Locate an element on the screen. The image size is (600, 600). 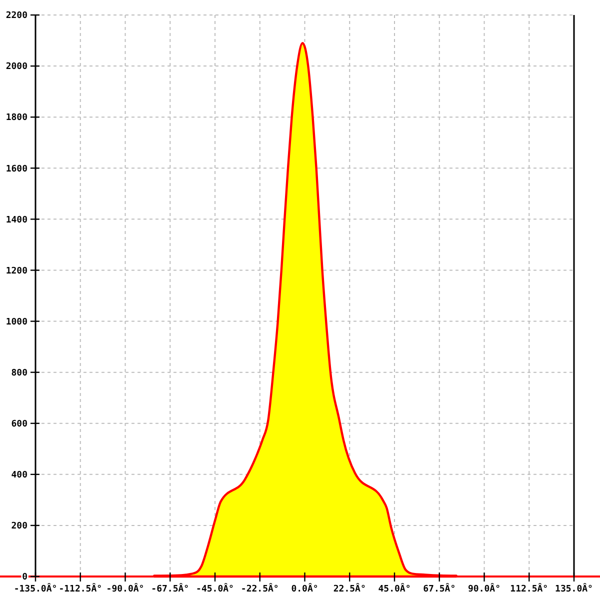
y-tick-label: 600 is located at coordinates (19, 425).